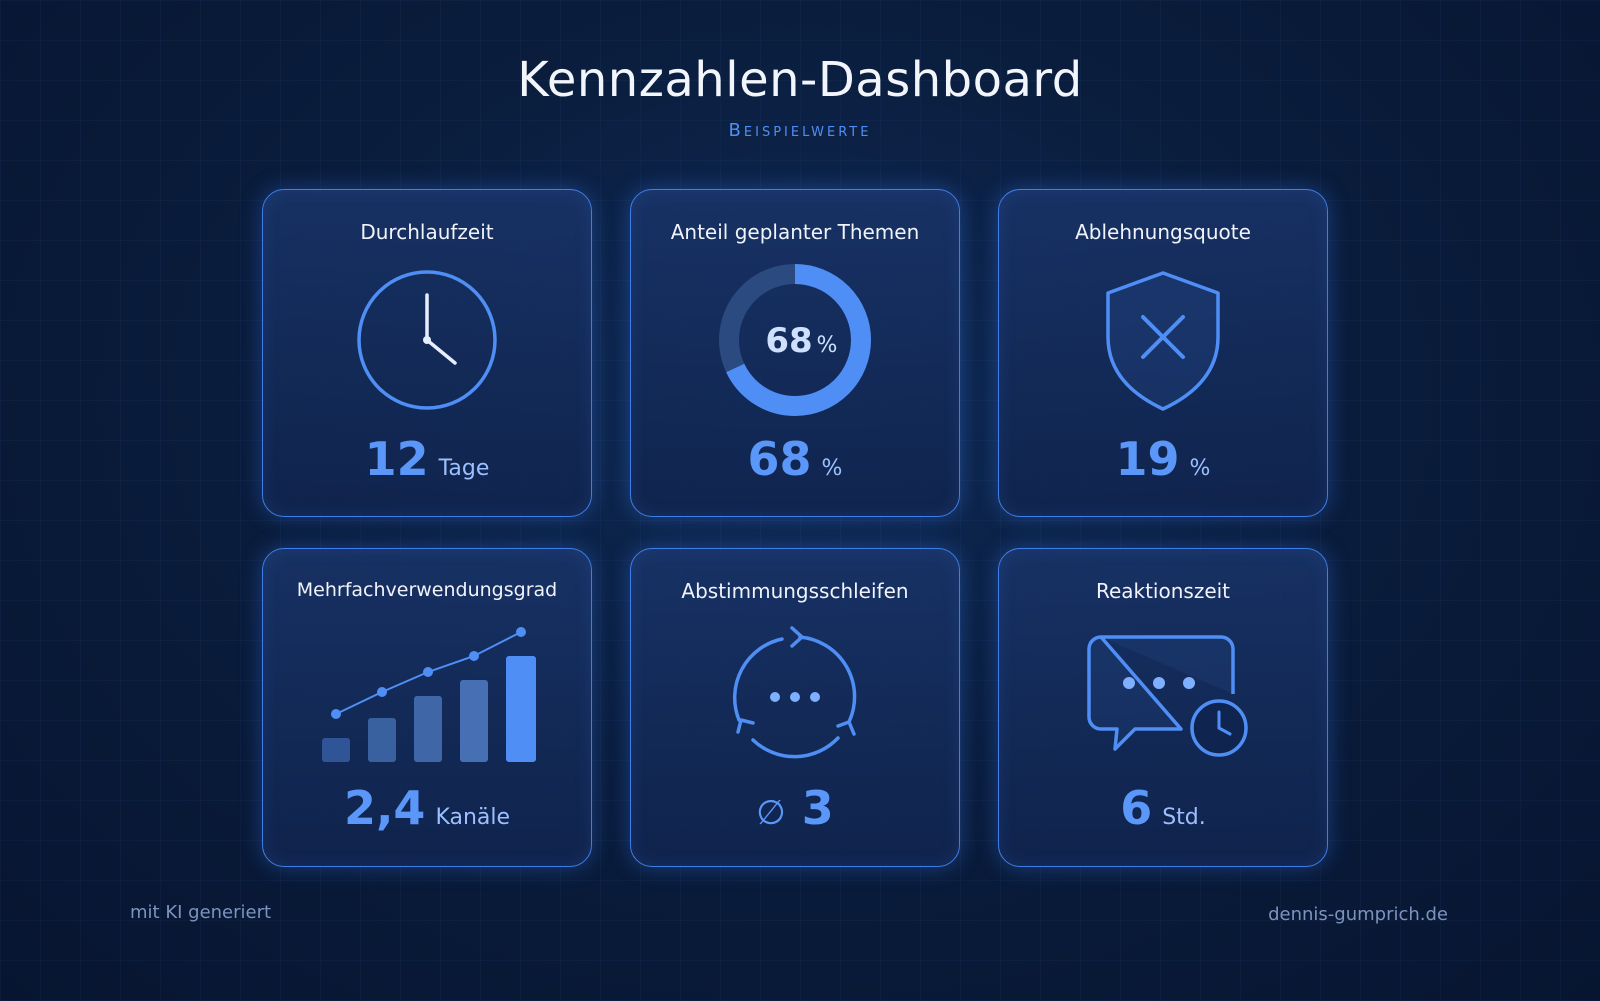 This screenshot has width=1600, height=1001. What do you see at coordinates (1163, 808) in the screenshot?
I see `kpi-value: 6 Std.` at bounding box center [1163, 808].